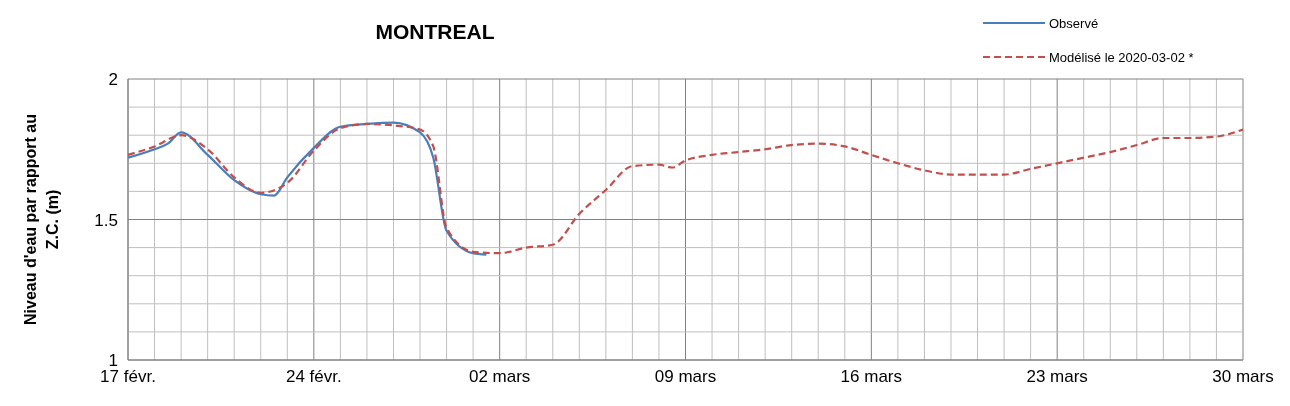 The height and width of the screenshot is (406, 1290). Describe the element at coordinates (1074, 23) in the screenshot. I see `legend-label: Observé` at that location.